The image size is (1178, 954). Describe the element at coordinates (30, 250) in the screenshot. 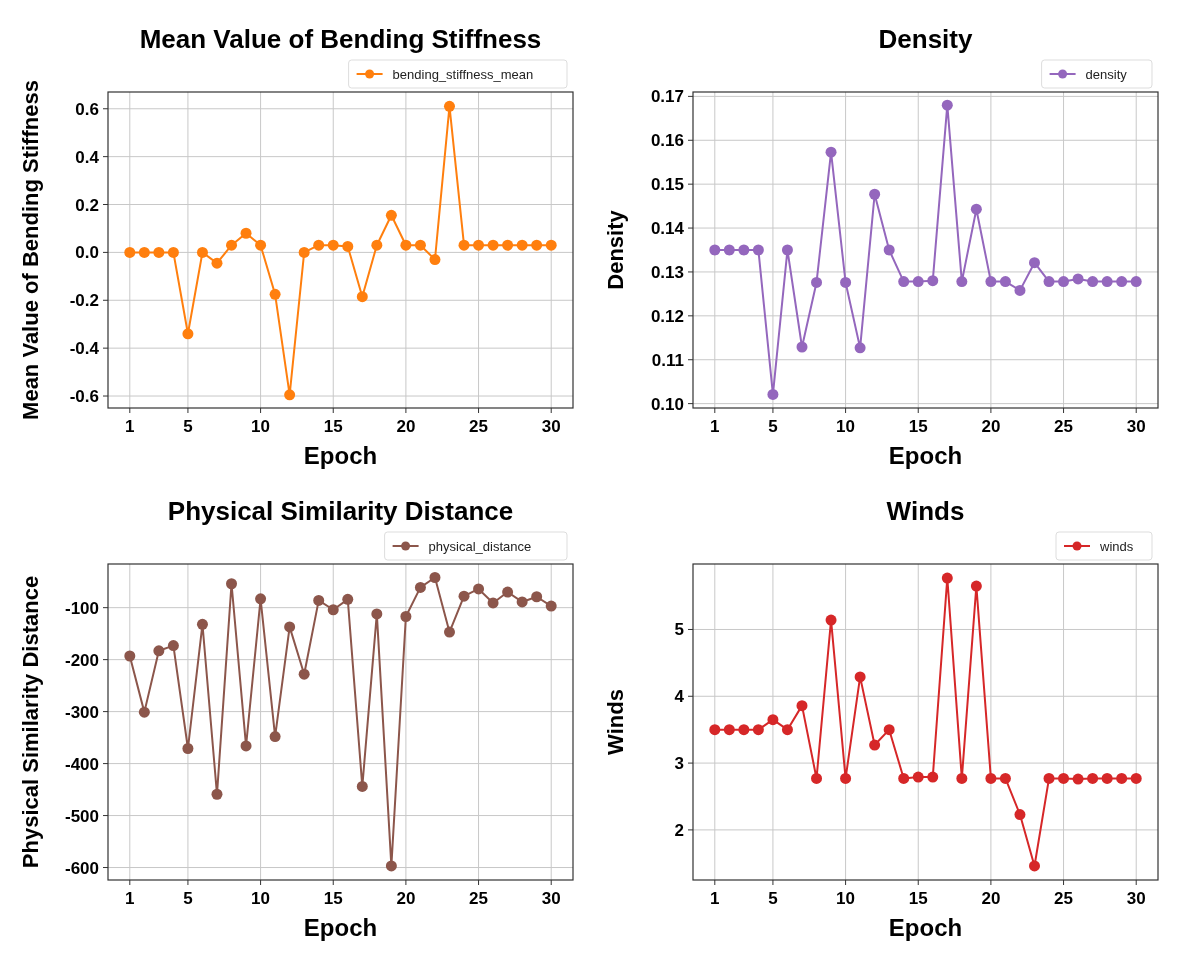

I see `y-axis-title: Mean Value of Bending Stiffness` at that location.